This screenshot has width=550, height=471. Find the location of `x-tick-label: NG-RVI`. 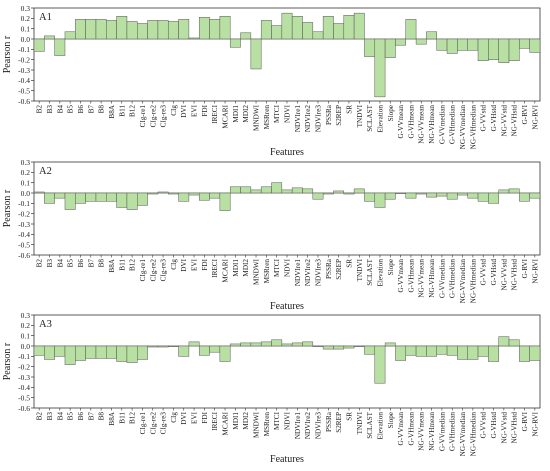

x-tick-label: NG-RVI is located at coordinates (535, 116).